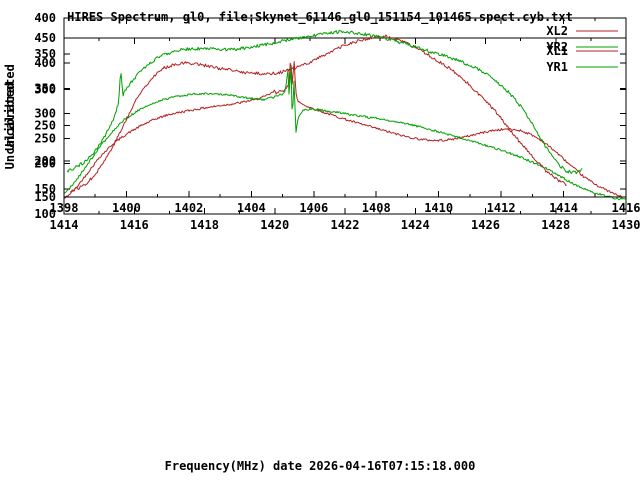  I want to click on legend-label: YR1, so click(557, 67).